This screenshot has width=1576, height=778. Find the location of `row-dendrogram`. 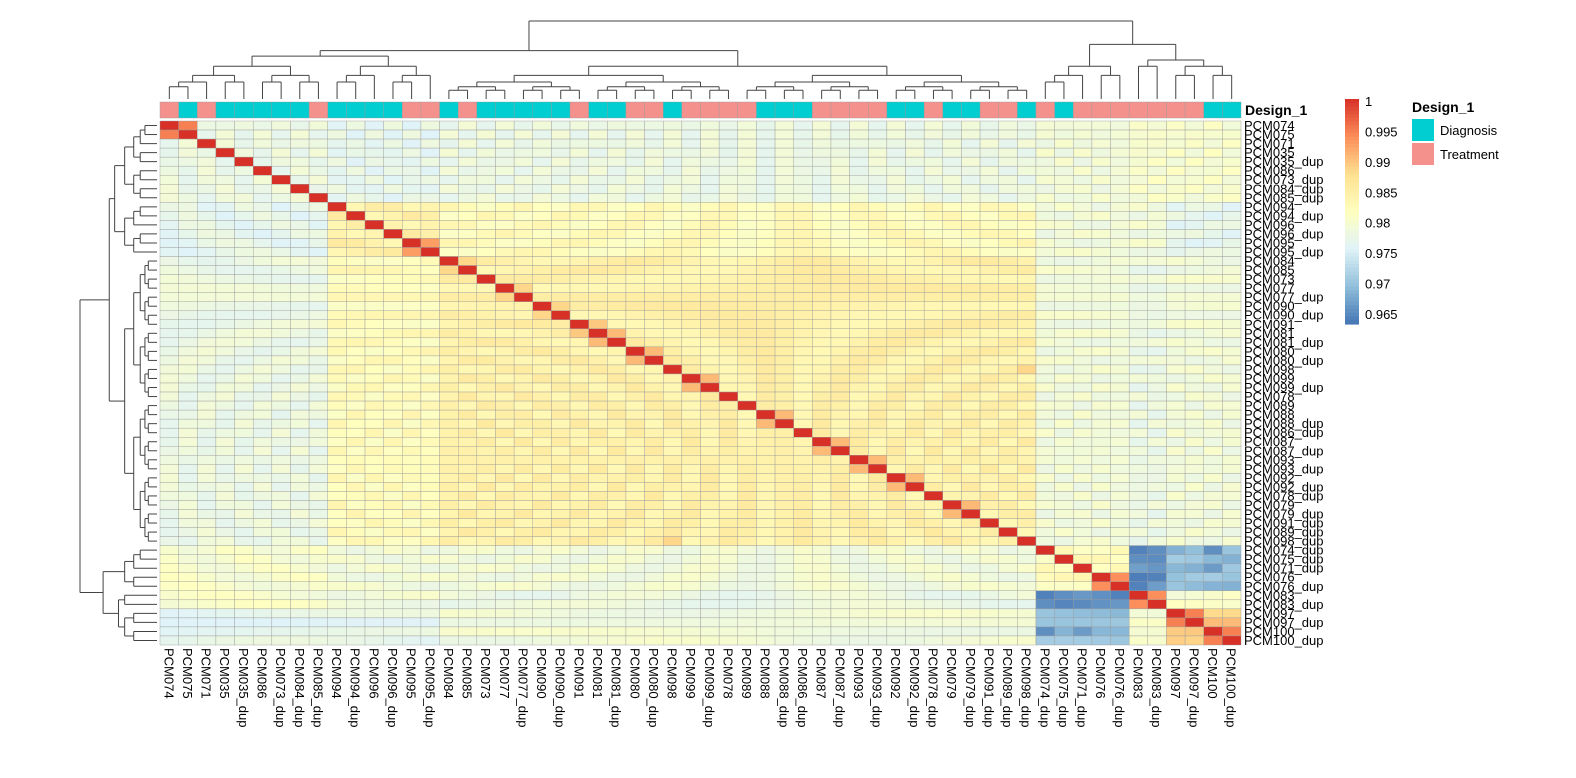

row-dendrogram is located at coordinates (118, 383).